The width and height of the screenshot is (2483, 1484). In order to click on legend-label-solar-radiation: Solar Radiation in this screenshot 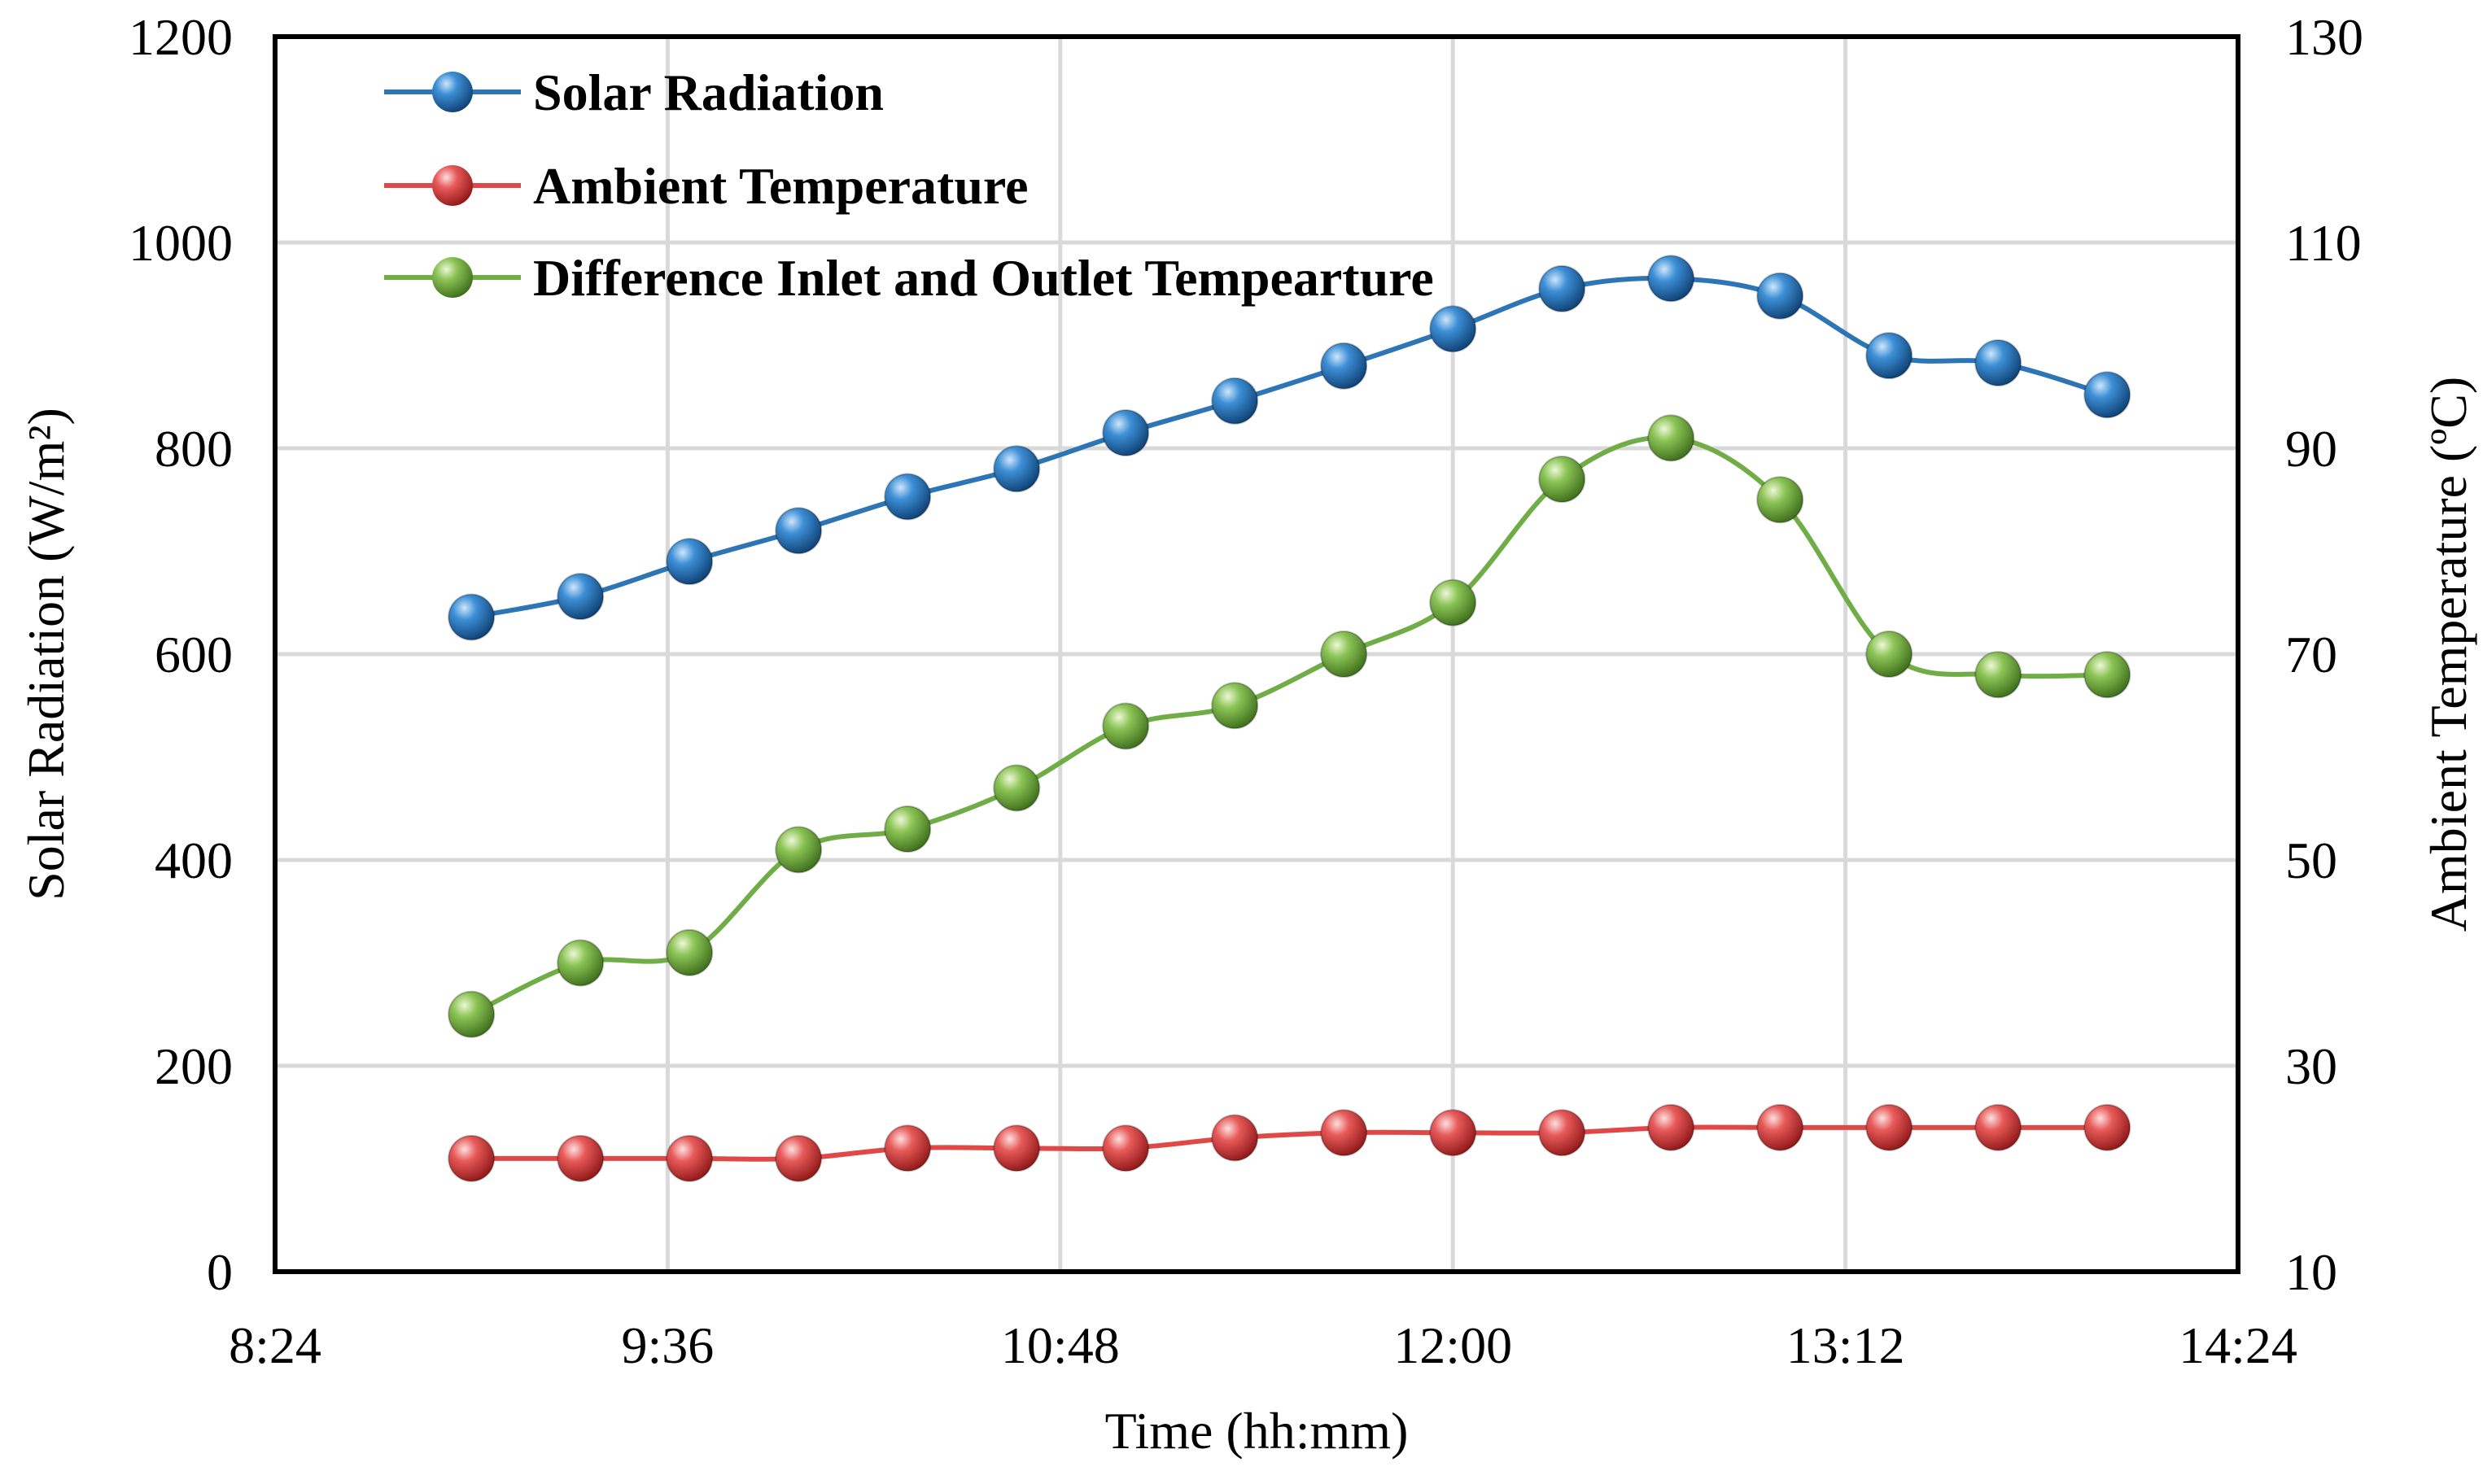, I will do `click(708, 92)`.